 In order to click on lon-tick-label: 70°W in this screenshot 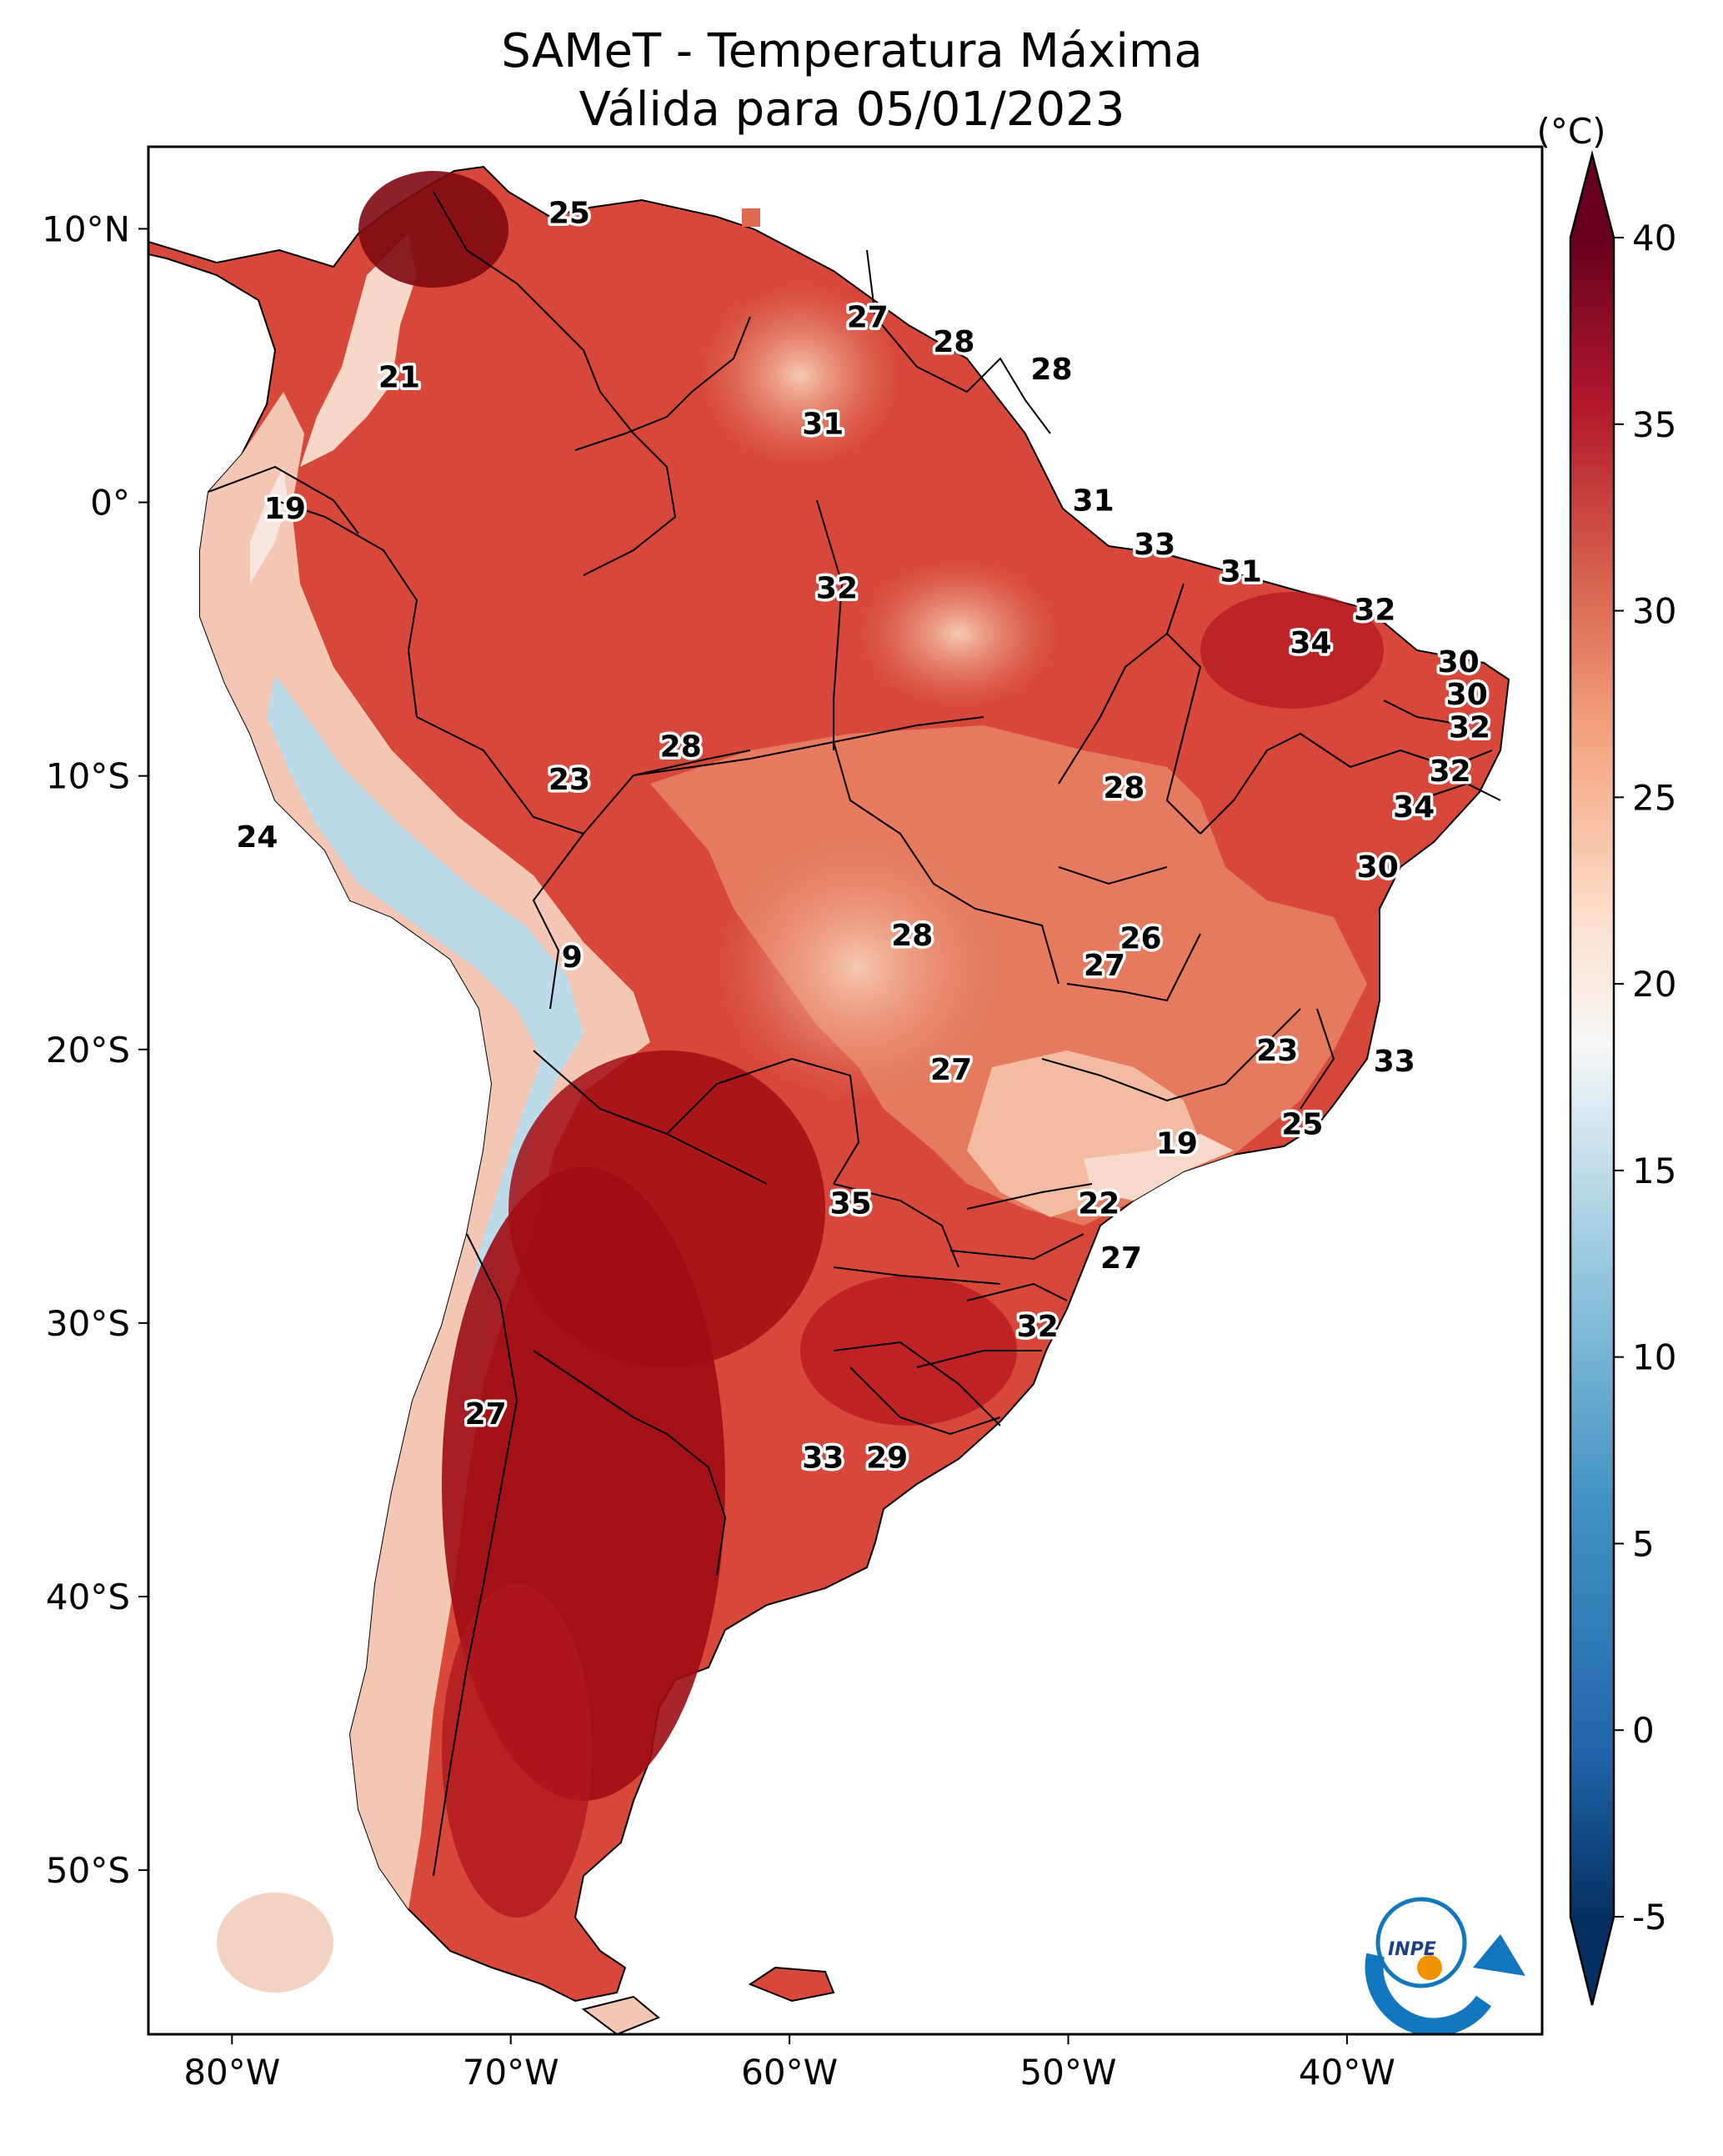, I will do `click(511, 2072)`.